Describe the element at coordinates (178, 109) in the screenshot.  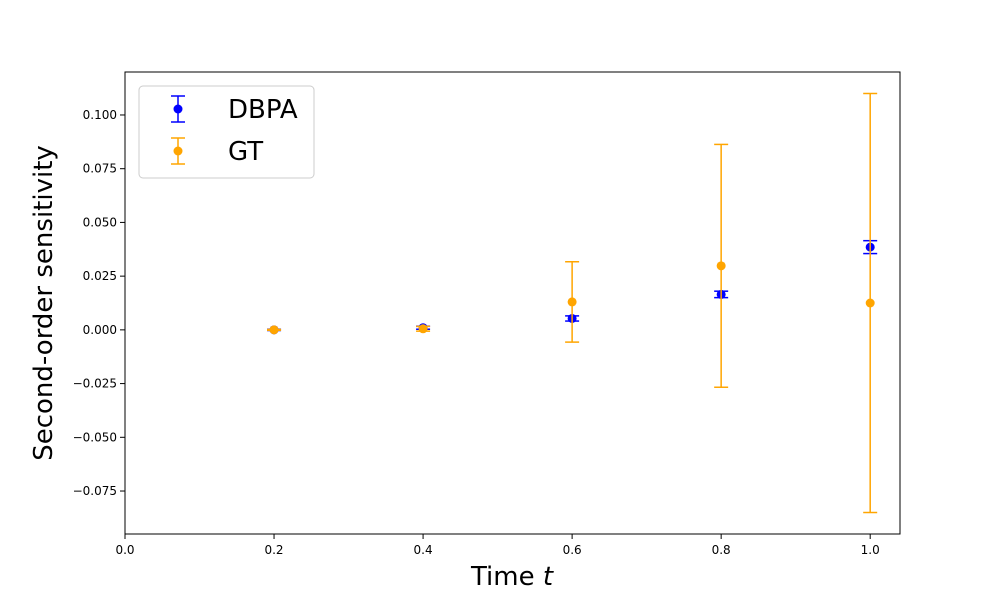
I see `legend-dbpa-marker` at that location.